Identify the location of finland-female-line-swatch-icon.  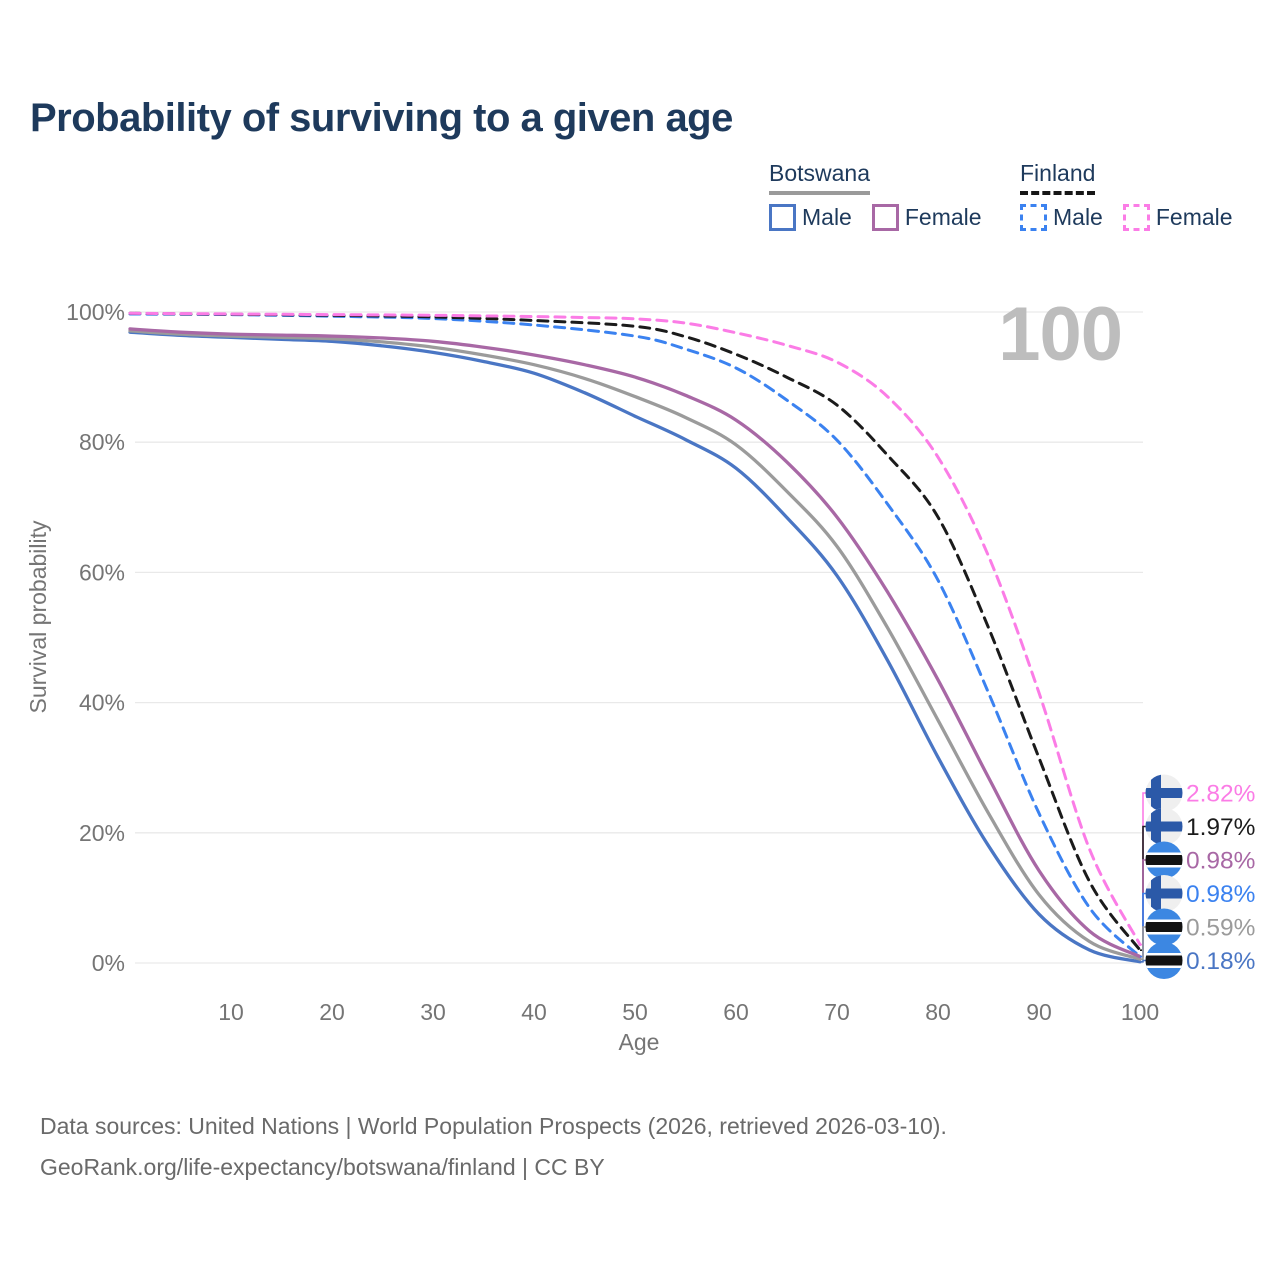
(1136, 217).